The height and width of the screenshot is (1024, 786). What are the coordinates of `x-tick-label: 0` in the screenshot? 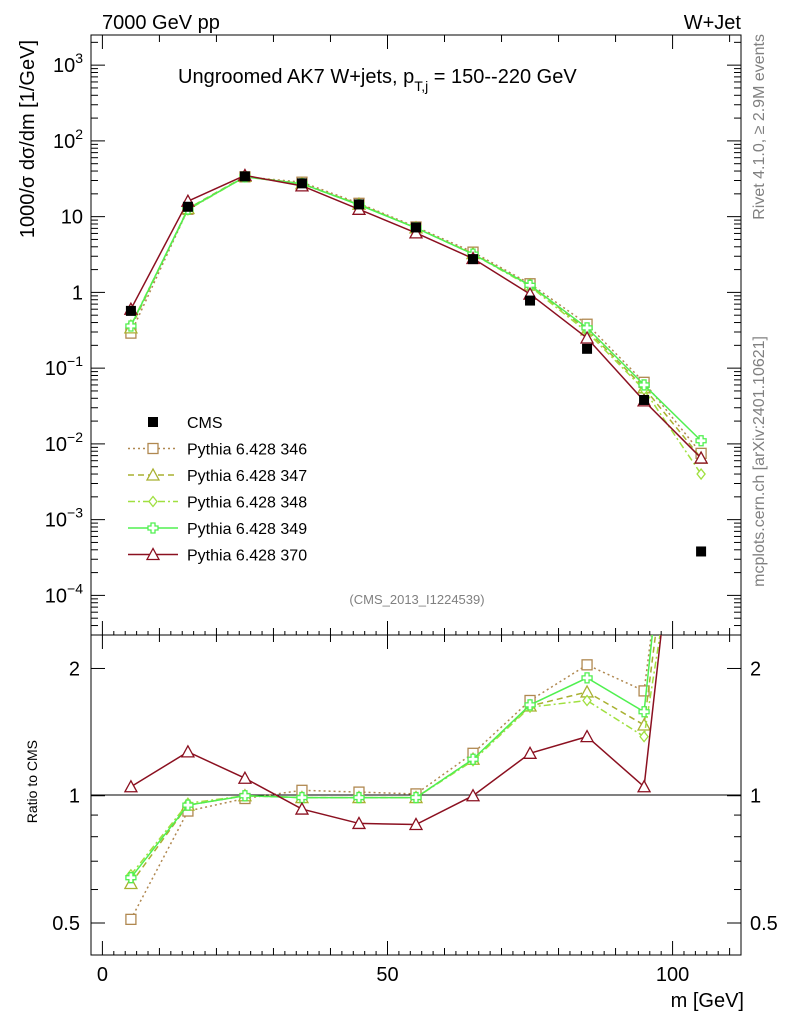 It's located at (102, 975).